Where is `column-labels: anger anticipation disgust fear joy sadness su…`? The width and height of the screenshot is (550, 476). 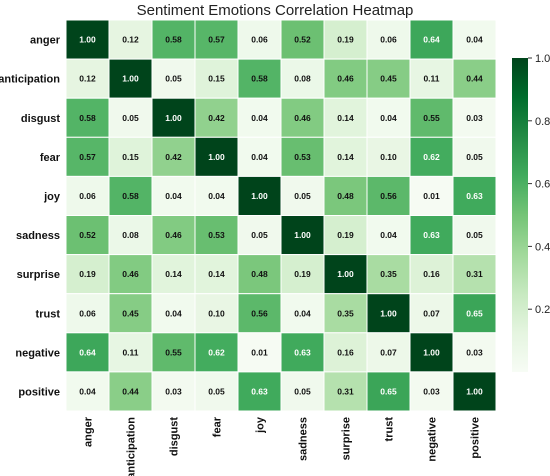 column-labels: anger anticipation disgust fear joy sadness su… is located at coordinates (282, 446).